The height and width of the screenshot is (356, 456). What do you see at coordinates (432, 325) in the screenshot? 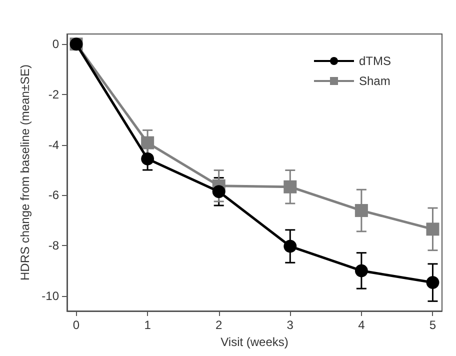
I see `x-tick-label: 5` at bounding box center [432, 325].